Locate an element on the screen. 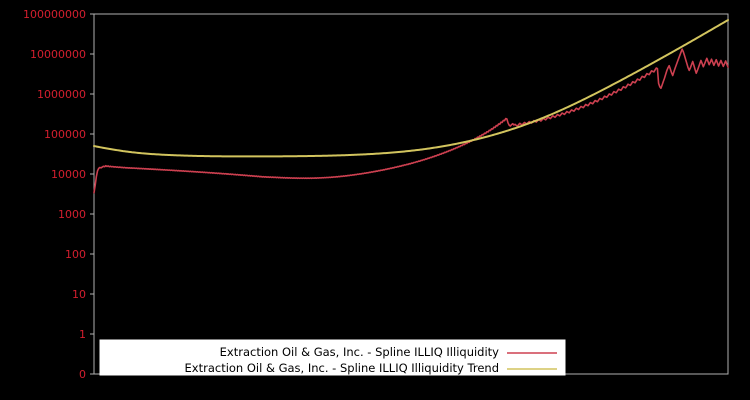 This screenshot has height=400, width=750. y-axis-tick-label: 10 is located at coordinates (79, 294).